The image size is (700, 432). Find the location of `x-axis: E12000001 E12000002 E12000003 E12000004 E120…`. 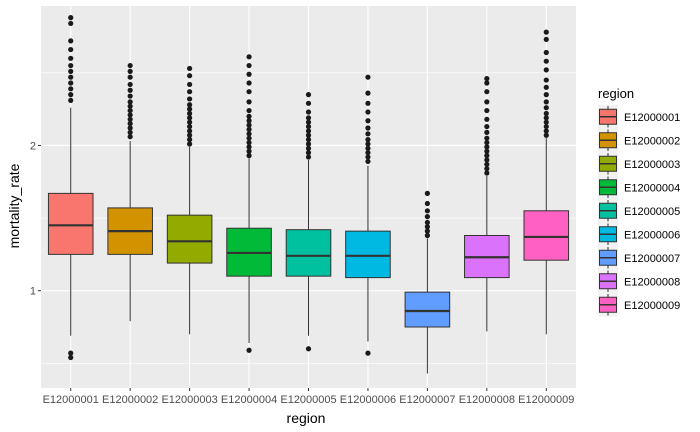

x-axis: E12000001 E12000002 E12000003 E12000004 E120… is located at coordinates (308, 397).